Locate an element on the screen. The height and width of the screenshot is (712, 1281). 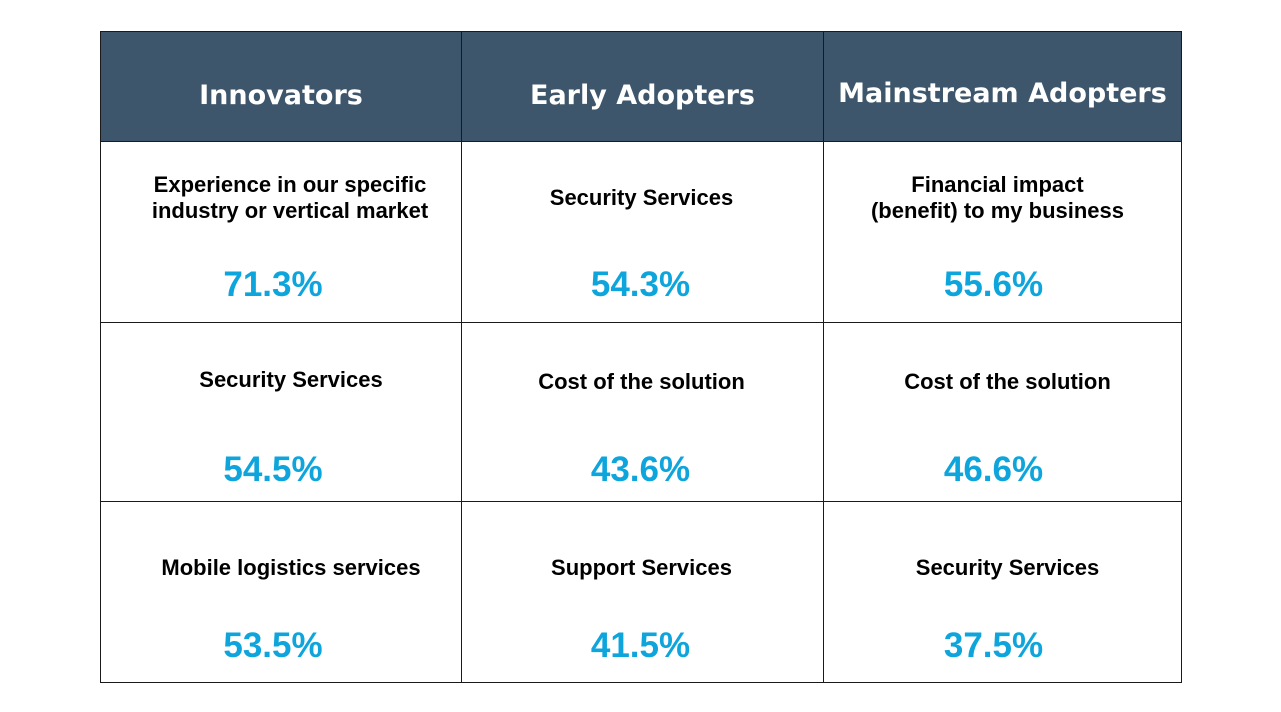
table-cell: Cost of the solution 43.6% is located at coordinates (642, 412).